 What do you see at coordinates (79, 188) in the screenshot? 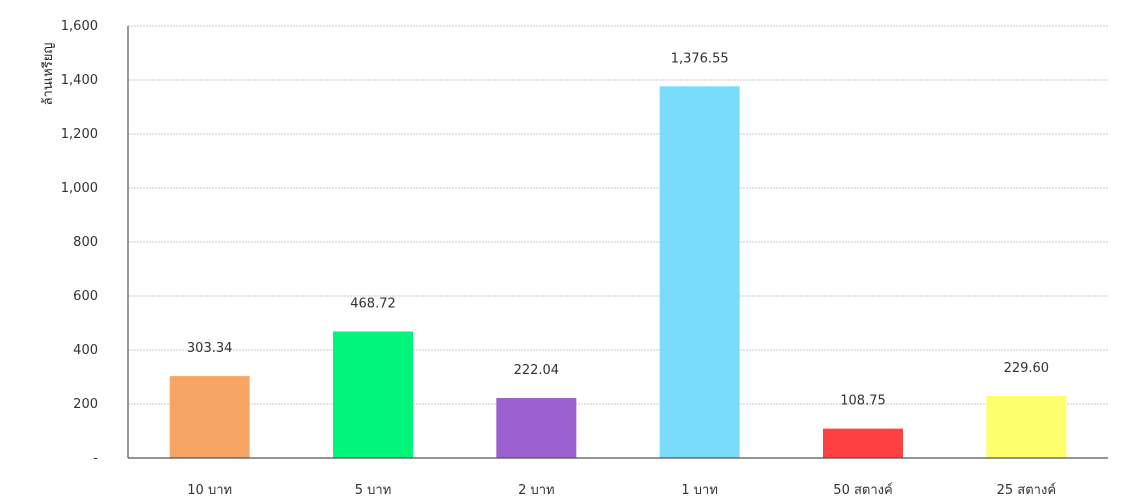
I see `y-tick-label: 1,000` at bounding box center [79, 188].